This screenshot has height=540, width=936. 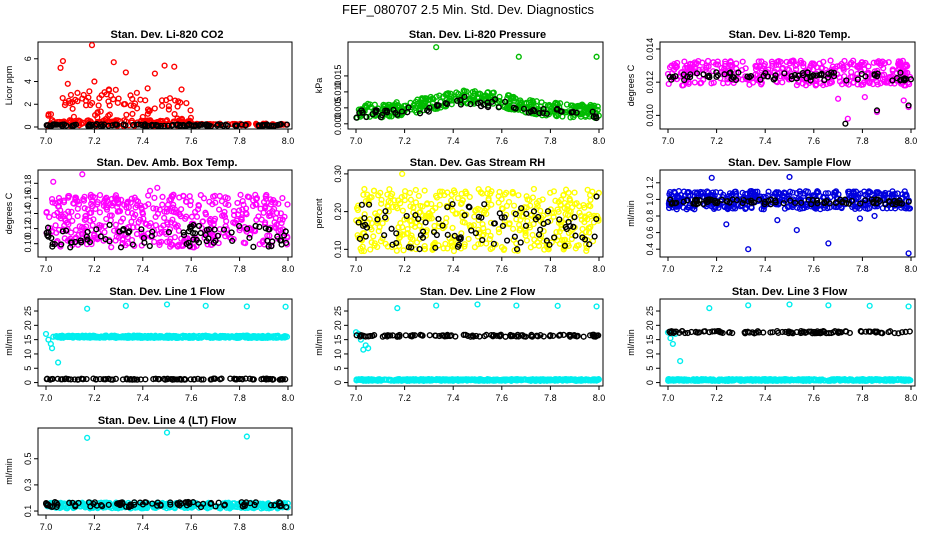 I want to click on x-tick-label: 7.8, so click(x=239, y=269).